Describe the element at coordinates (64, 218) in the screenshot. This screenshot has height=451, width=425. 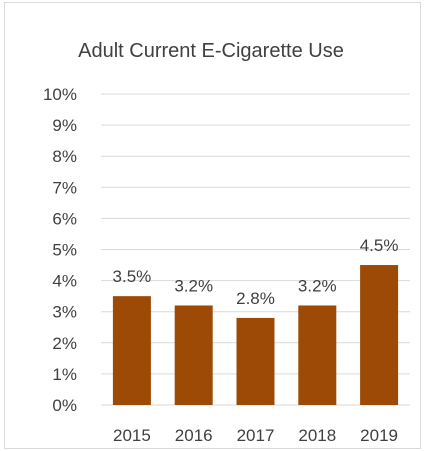
I see `y-tick-label: 6%` at that location.